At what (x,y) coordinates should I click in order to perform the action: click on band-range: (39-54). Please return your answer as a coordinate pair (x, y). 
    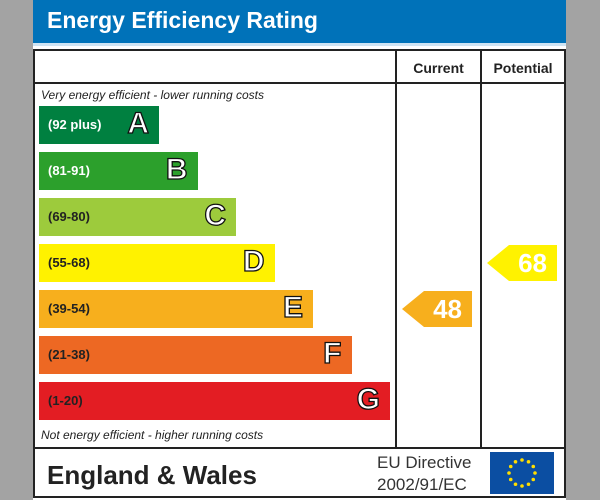
    Looking at the image, I should click on (69, 308).